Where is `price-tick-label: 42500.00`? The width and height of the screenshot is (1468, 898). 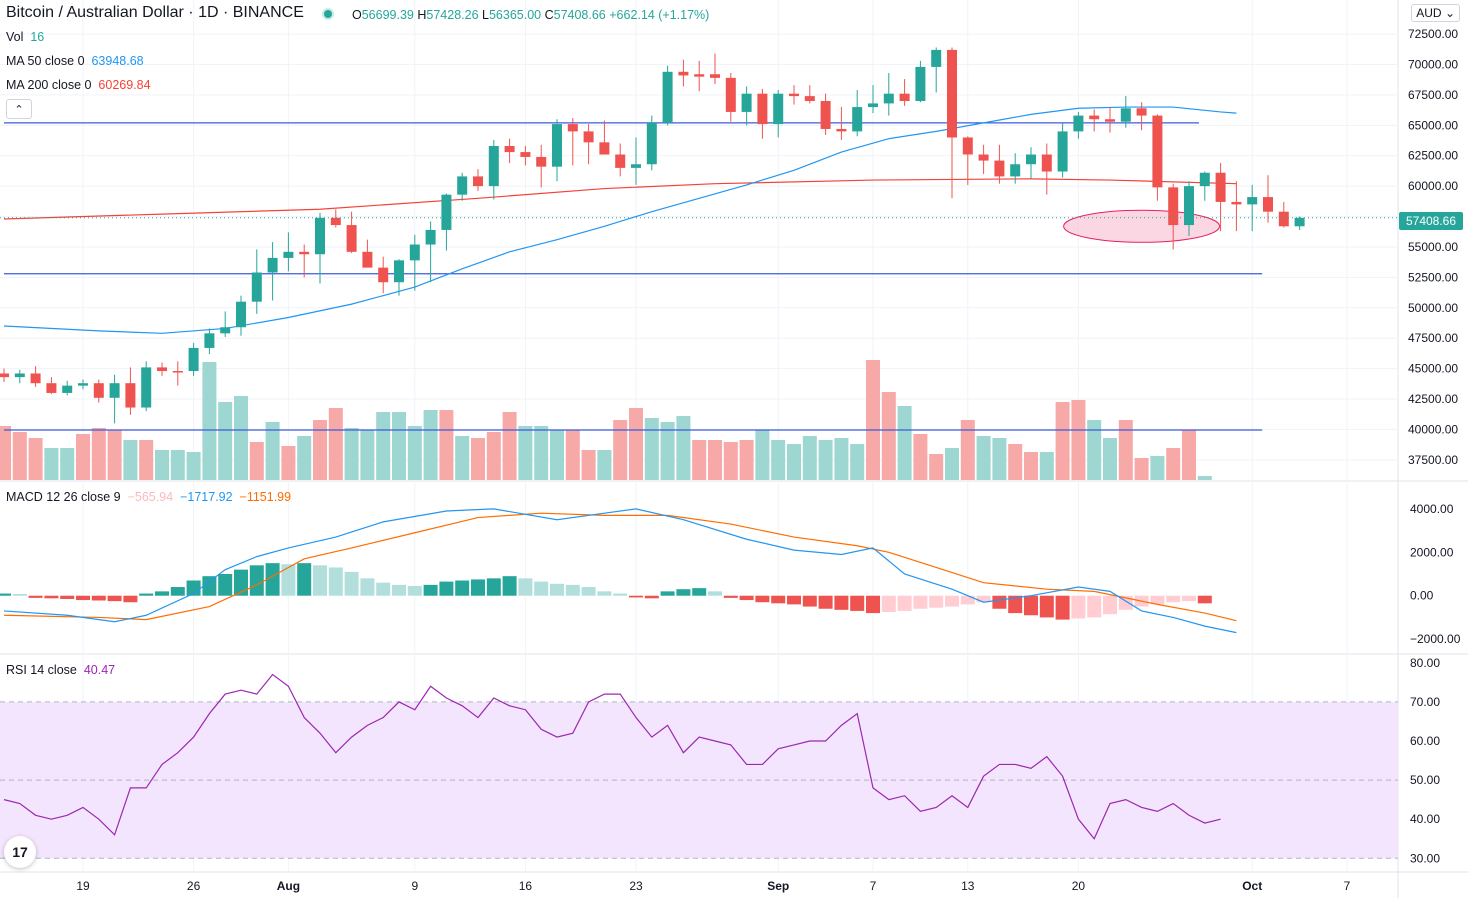 price-tick-label: 42500.00 is located at coordinates (1433, 399).